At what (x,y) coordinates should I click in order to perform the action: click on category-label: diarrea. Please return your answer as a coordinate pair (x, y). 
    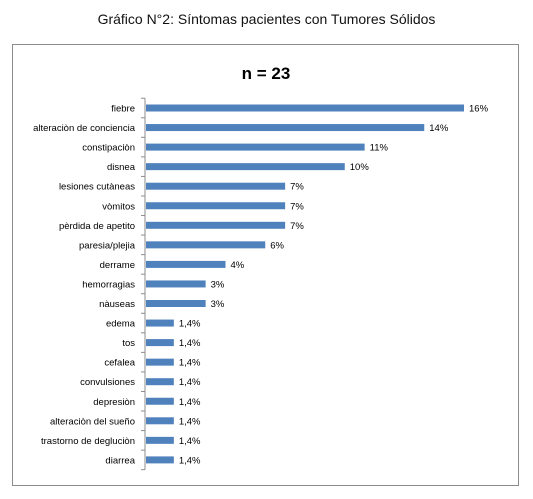
    Looking at the image, I should click on (120, 460).